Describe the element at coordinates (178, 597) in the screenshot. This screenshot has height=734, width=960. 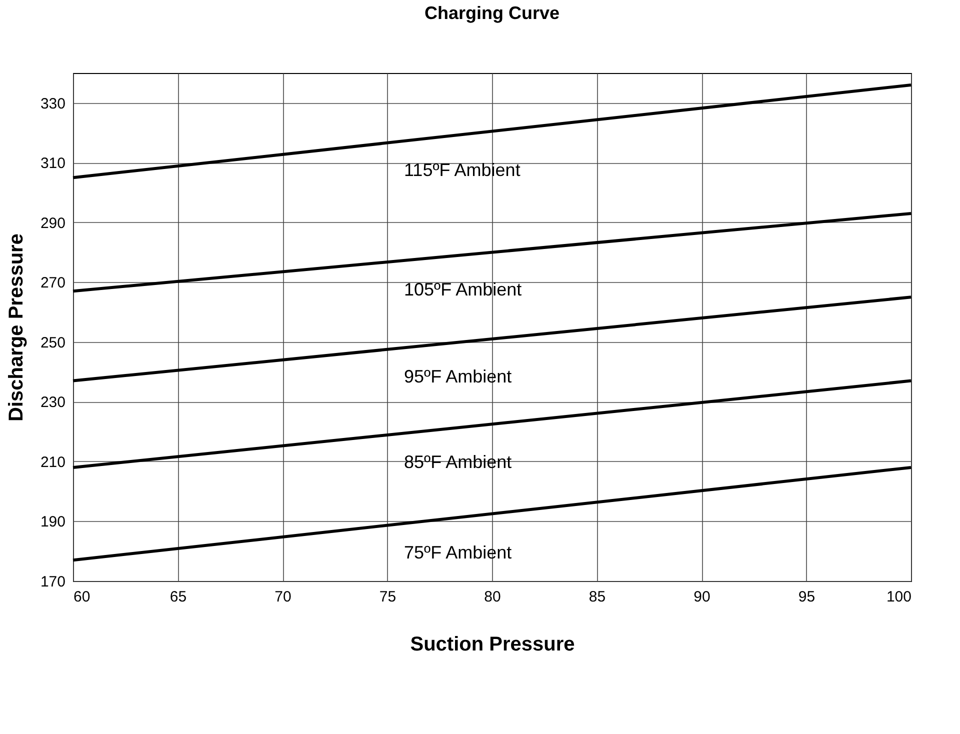
I see `x-tick-label: 65` at that location.